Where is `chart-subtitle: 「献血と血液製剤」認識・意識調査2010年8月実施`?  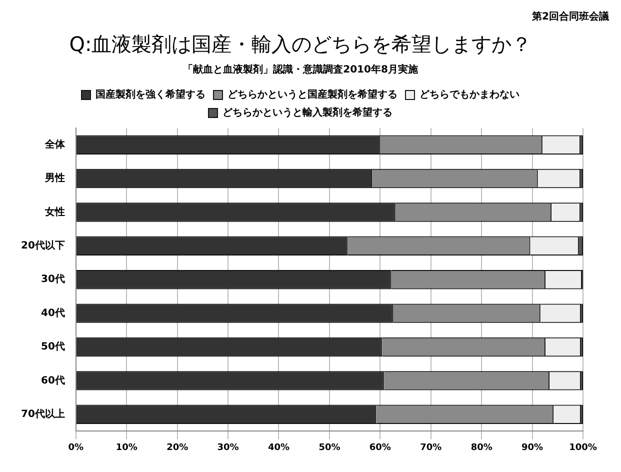
chart-subtitle: 「献血と血液製剤」認識・意識調査2010年8月実施 is located at coordinates (301, 70).